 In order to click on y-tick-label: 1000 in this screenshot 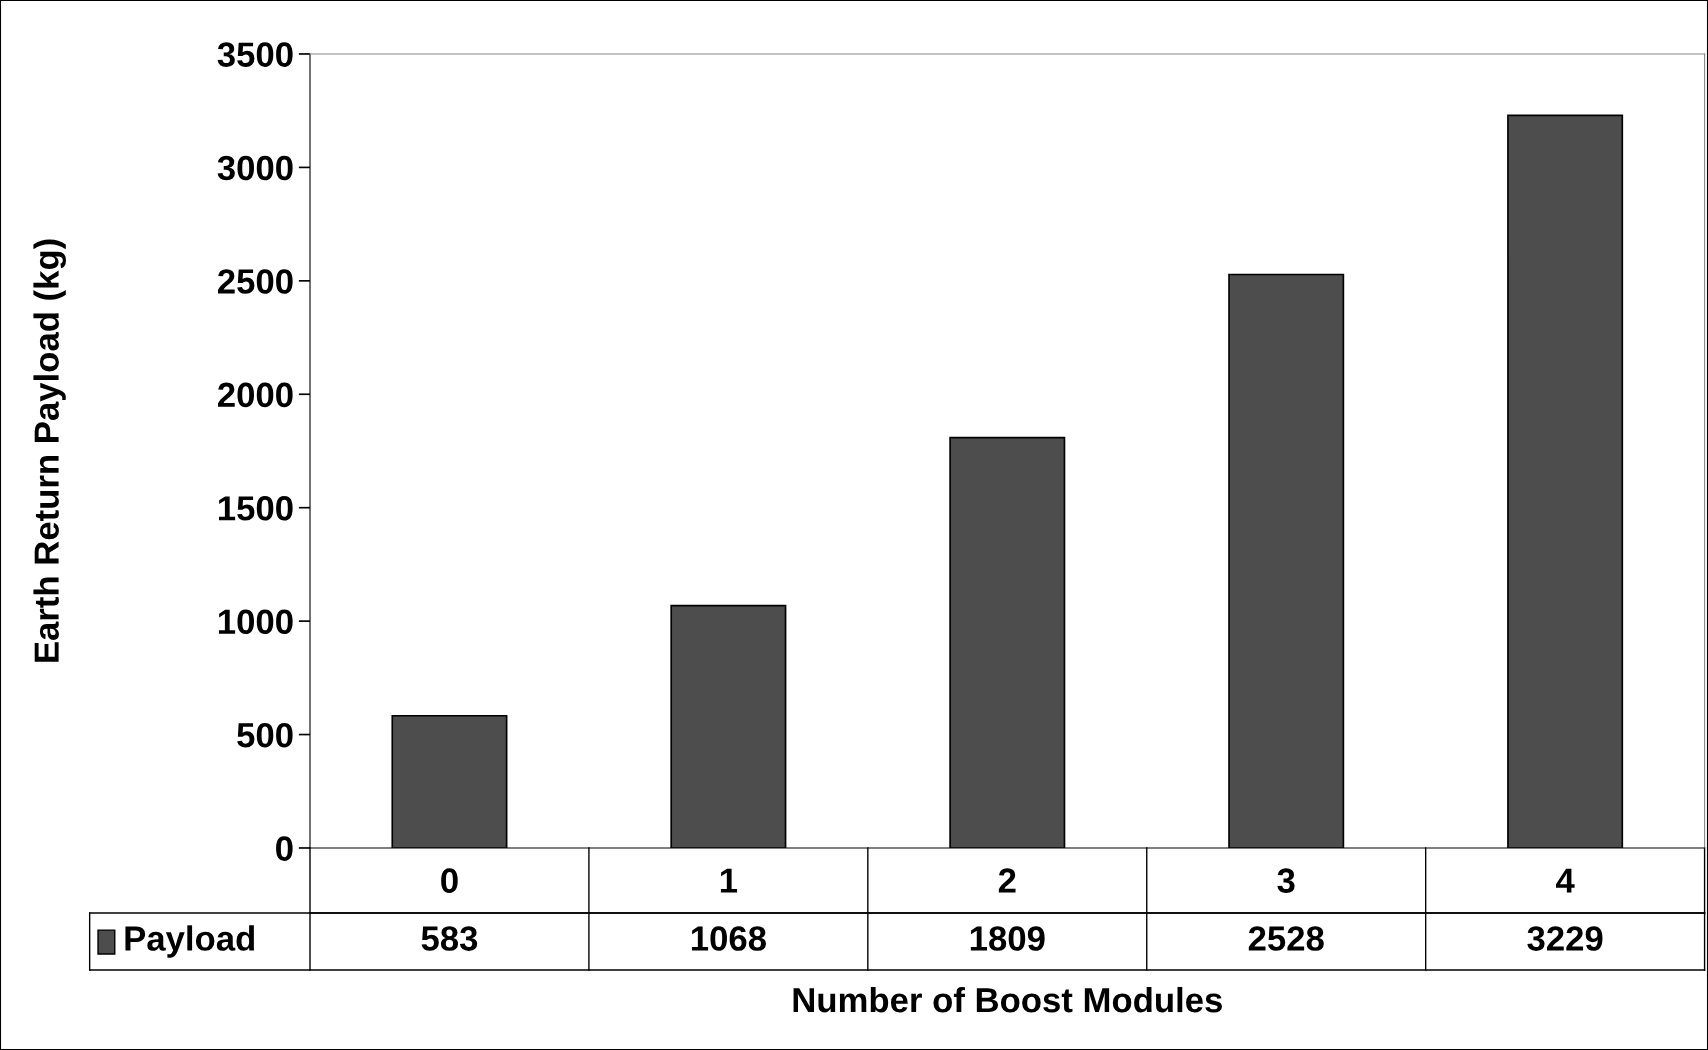, I will do `click(255, 622)`.